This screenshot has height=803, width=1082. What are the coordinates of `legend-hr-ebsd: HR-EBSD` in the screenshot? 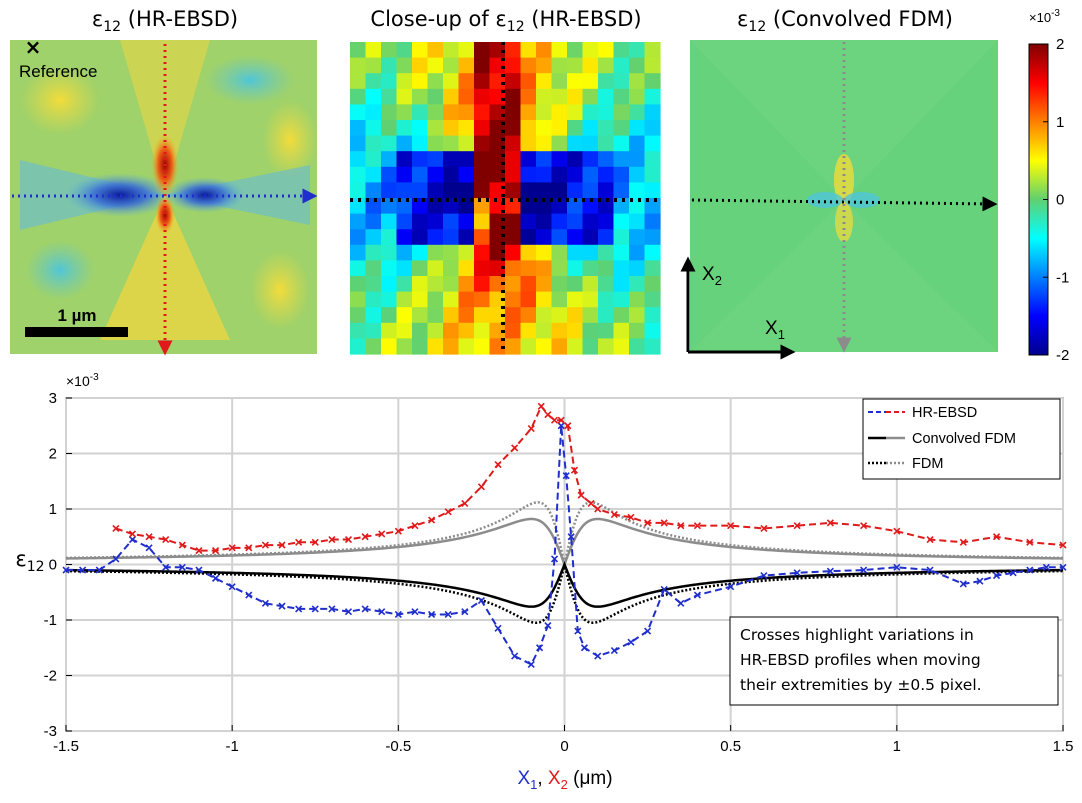 It's located at (944, 413).